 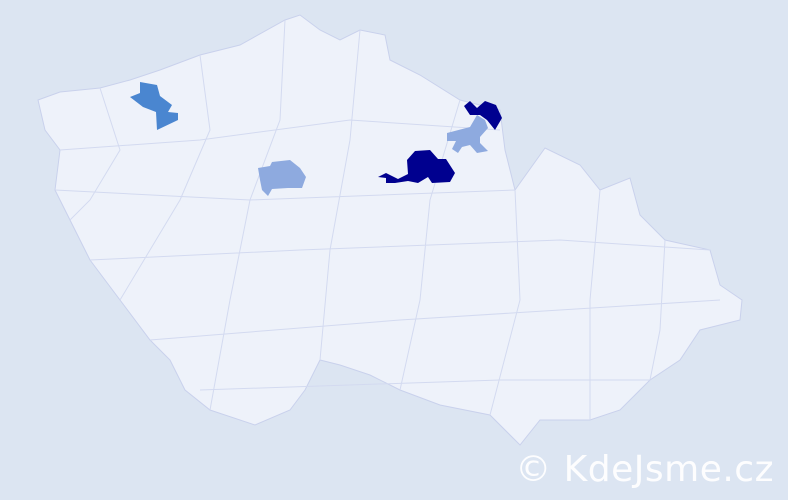 I want to click on watermark: © KdeJsme.cz, so click(x=644, y=469).